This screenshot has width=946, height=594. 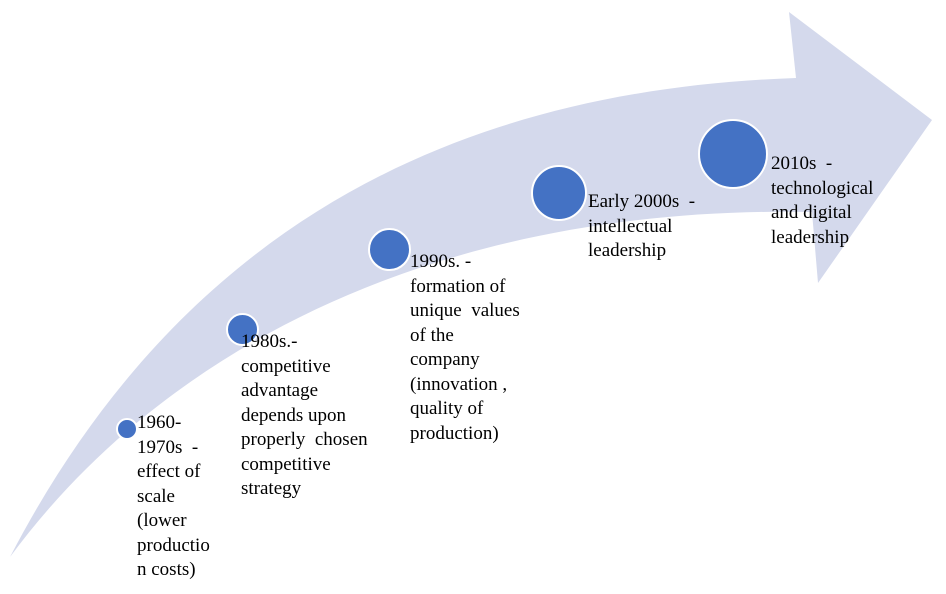 I want to click on milestone-dot-1960s, so click(x=127, y=429).